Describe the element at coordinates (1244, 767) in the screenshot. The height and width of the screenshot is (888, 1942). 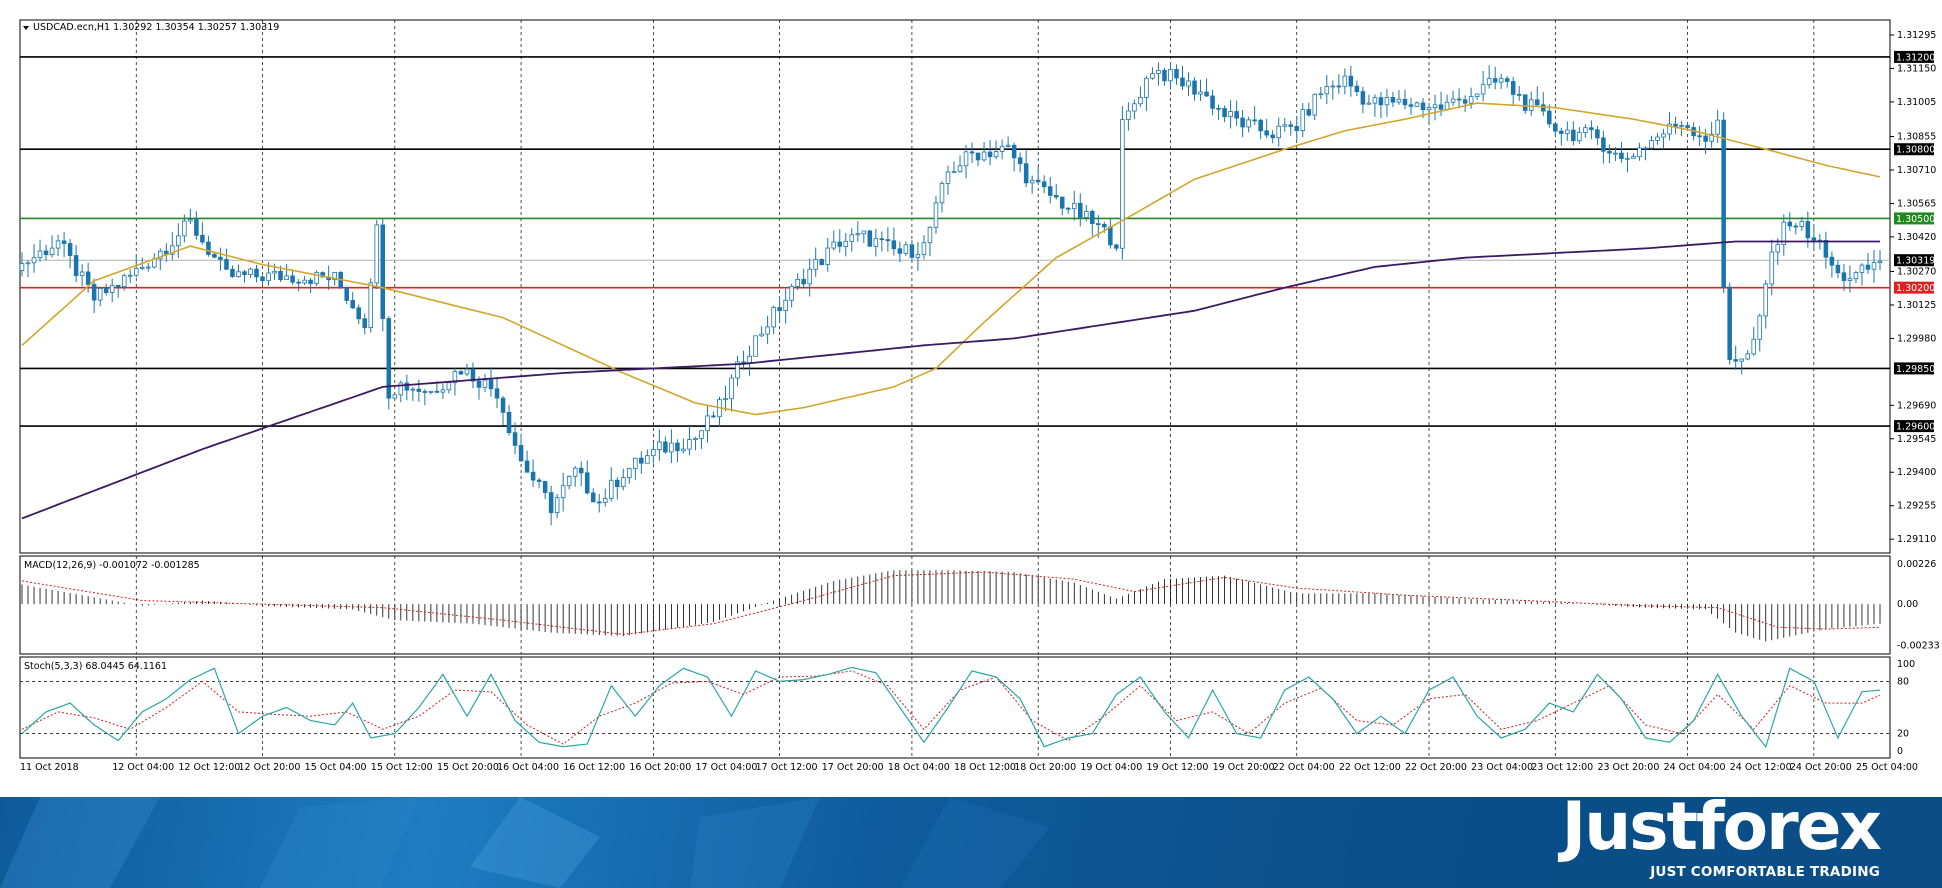
I see `x-tick-label: 19 Oct 20:00` at that location.